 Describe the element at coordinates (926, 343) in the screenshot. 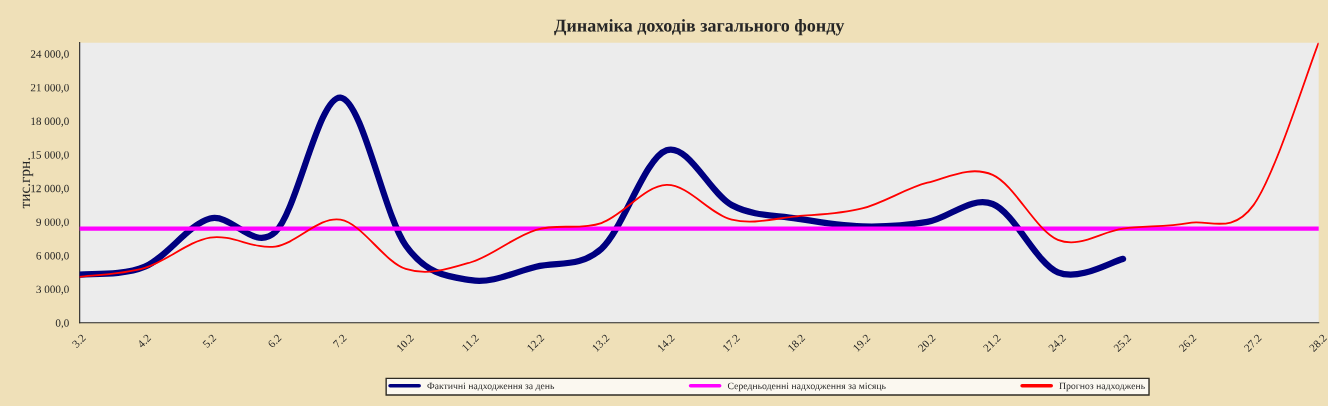

I see `x-tick-label: 20.2` at that location.